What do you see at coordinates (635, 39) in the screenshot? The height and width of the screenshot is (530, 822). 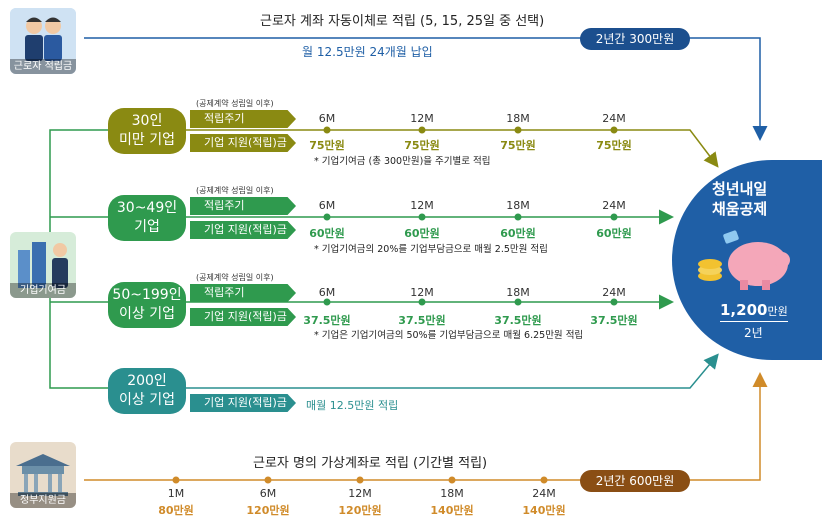 I see `worker-total-badge: 2년간 300만원` at bounding box center [635, 39].